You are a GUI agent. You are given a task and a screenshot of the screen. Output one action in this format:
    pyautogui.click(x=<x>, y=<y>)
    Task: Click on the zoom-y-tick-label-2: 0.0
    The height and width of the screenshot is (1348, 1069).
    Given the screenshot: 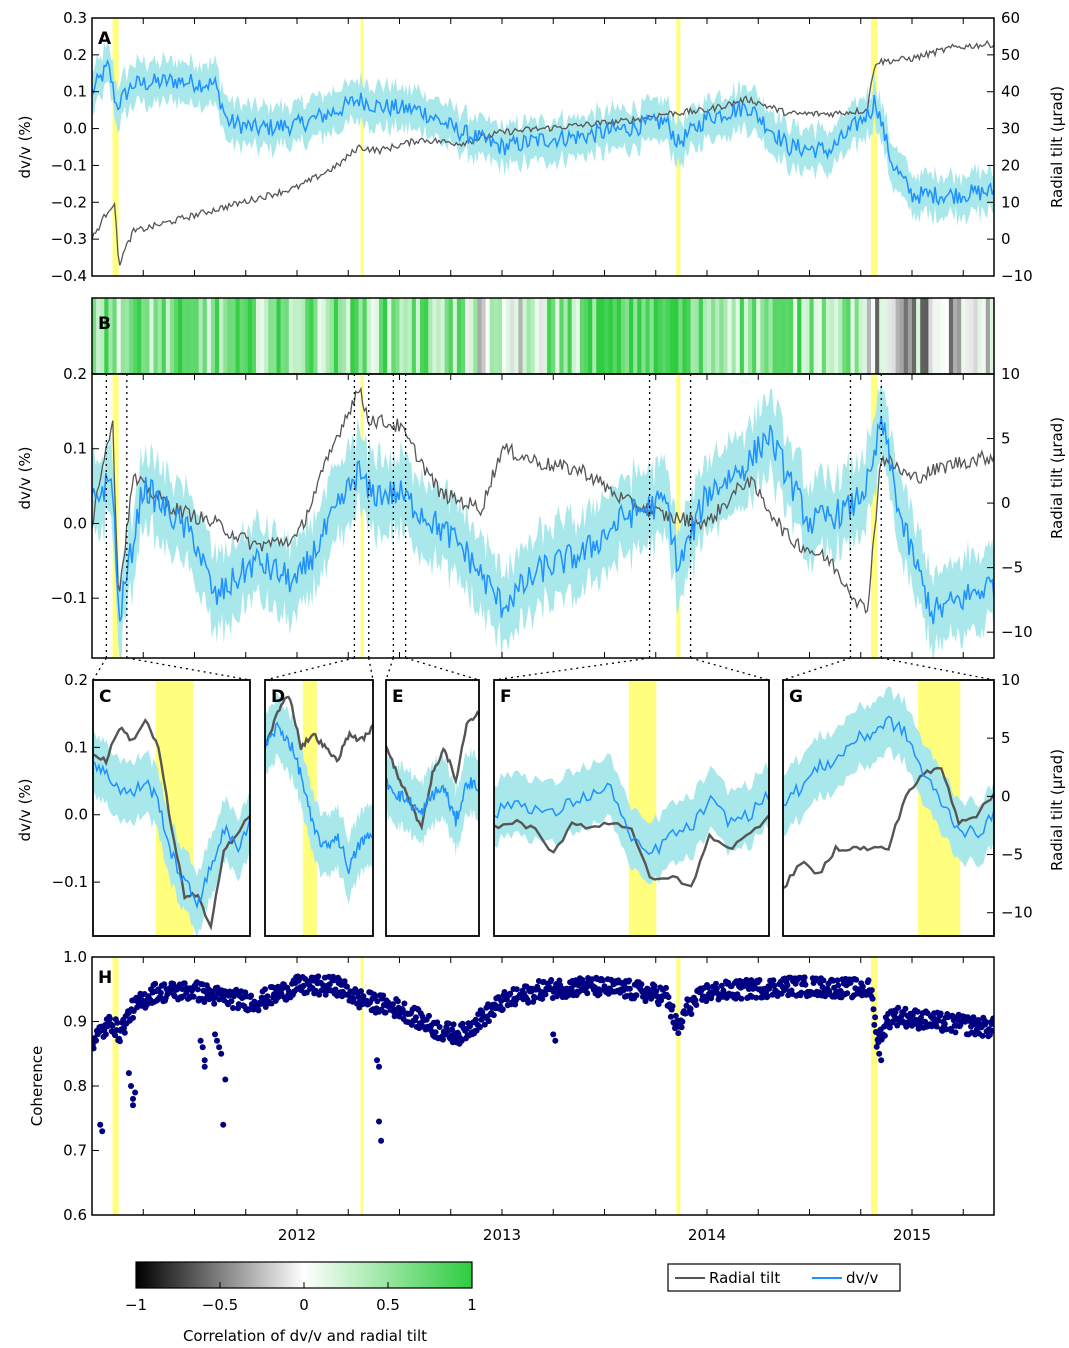 What is the action you would take?
    pyautogui.click(x=76, y=815)
    